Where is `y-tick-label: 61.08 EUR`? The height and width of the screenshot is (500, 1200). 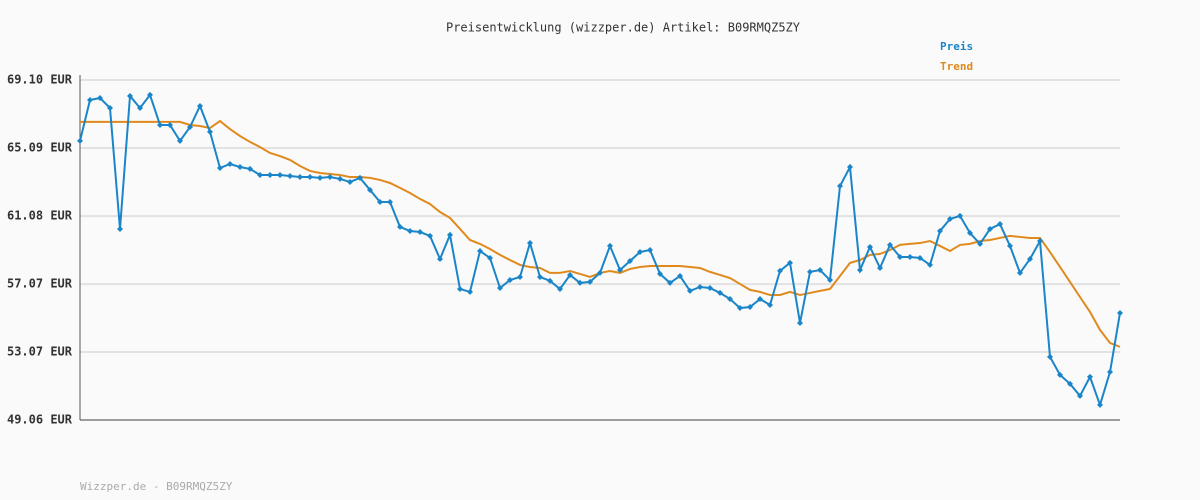
y-tick-label: 61.08 EUR is located at coordinates (40, 216).